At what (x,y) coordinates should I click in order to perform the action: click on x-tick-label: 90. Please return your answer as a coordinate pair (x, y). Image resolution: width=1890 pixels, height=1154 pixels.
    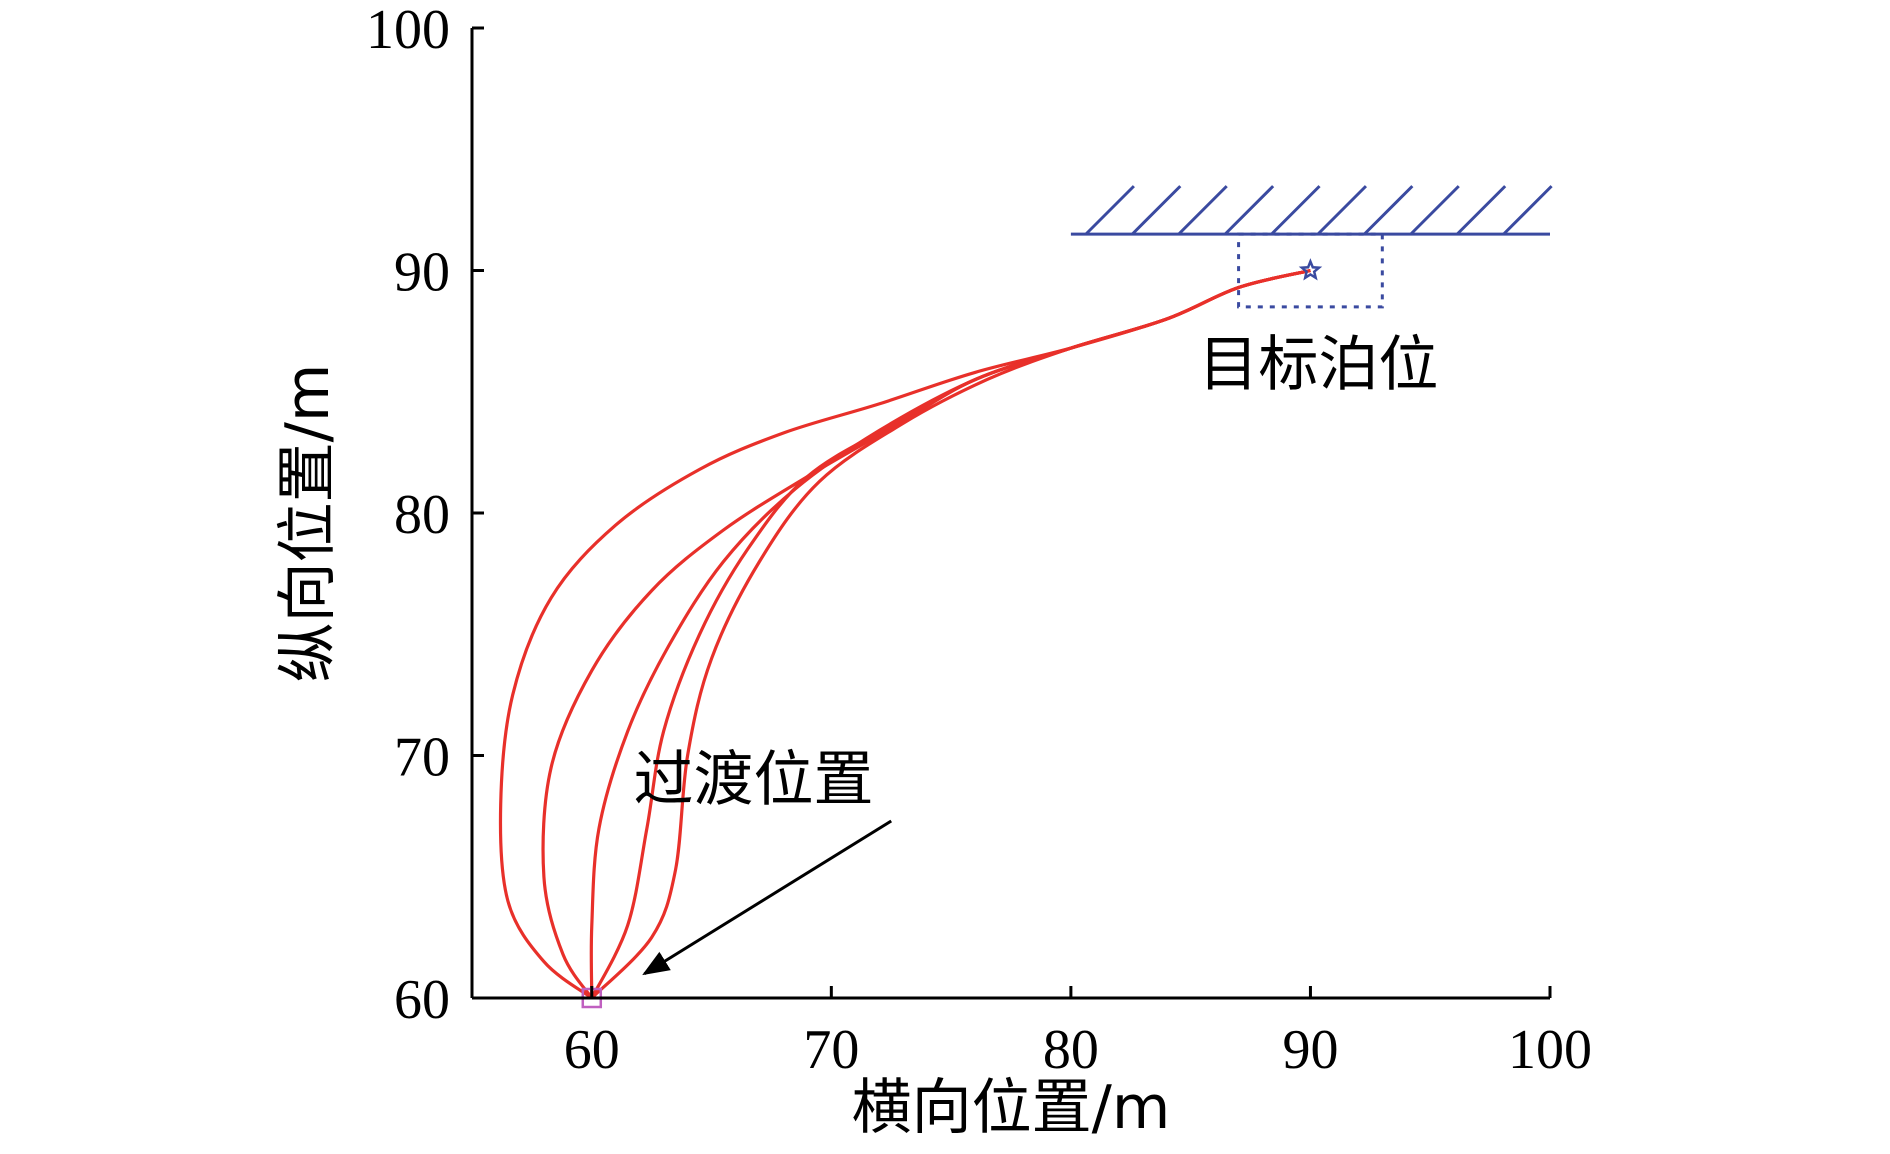
    Looking at the image, I should click on (1310, 1050).